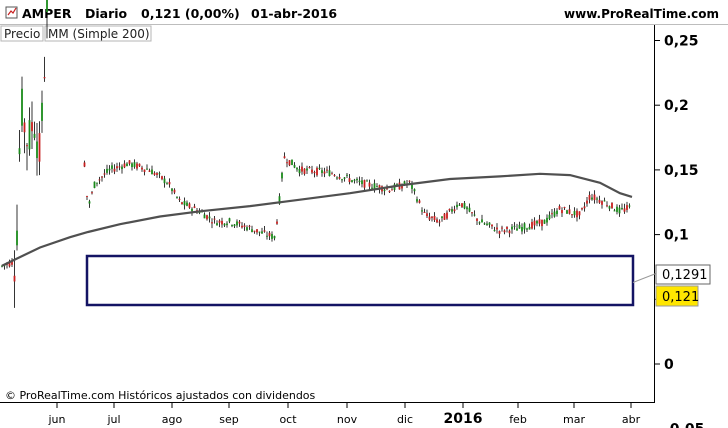 This screenshot has height=428, width=728. Describe the element at coordinates (683, 274) in the screenshot. I see `ma-tag-box` at that location.